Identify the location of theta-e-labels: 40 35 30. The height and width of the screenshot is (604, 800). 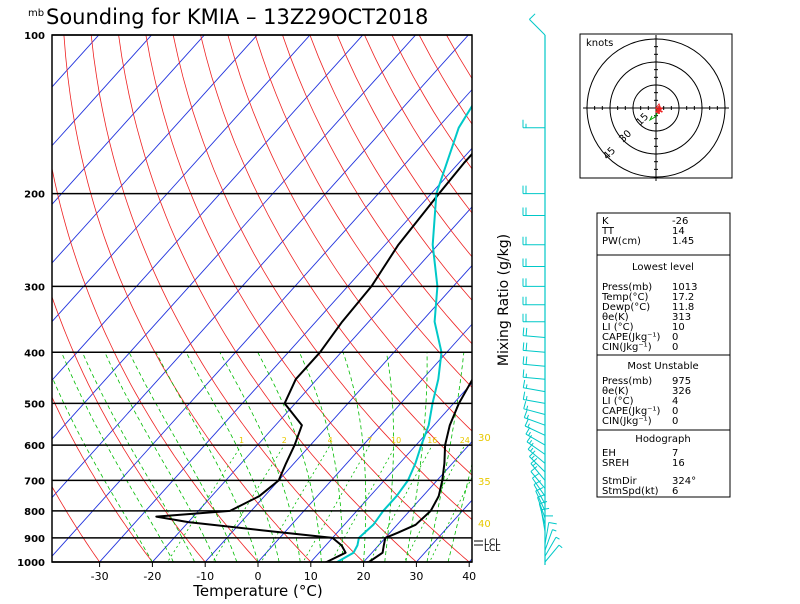
(484, 481).